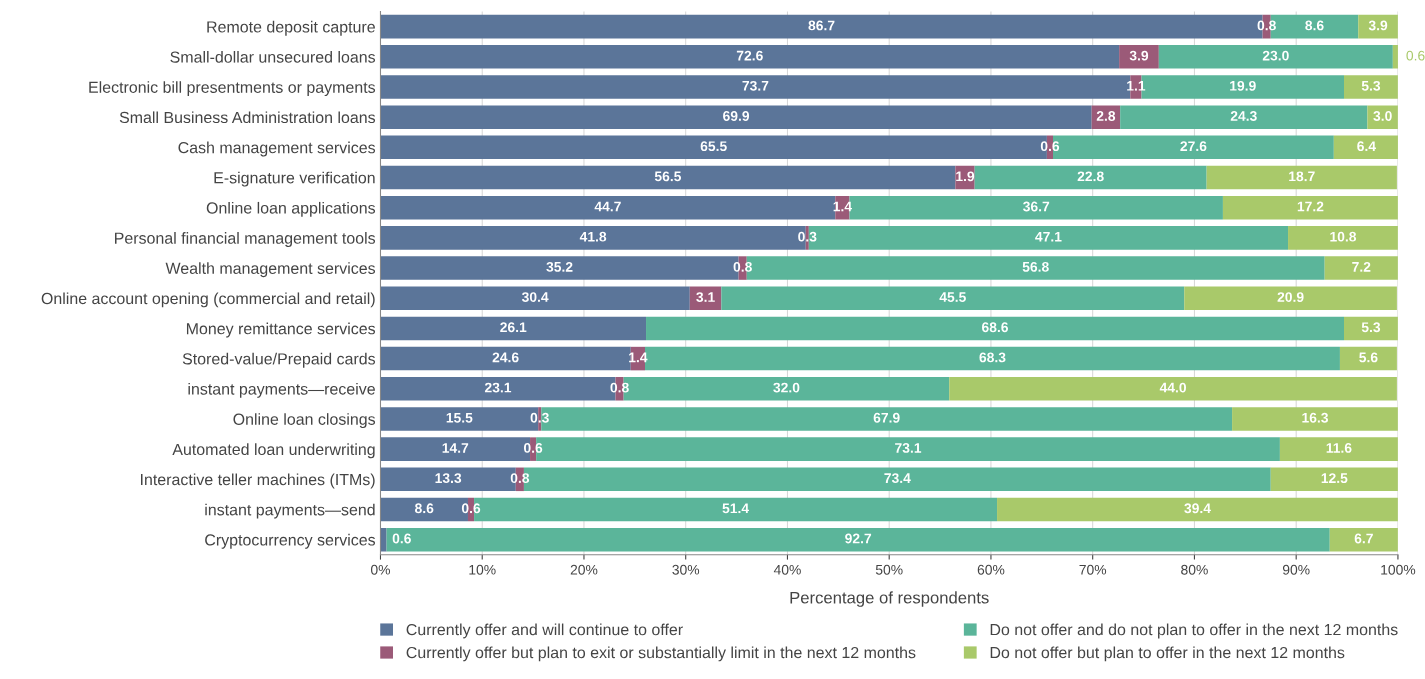  What do you see at coordinates (304, 421) in the screenshot?
I see `y-tick-label: Online loan closings` at bounding box center [304, 421].